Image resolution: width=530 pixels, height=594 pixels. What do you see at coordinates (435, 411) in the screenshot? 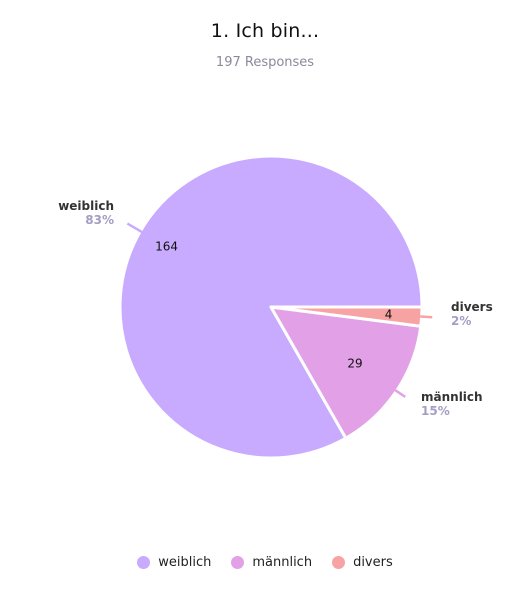
I see `slice-percent-label-1: 15%` at bounding box center [435, 411].